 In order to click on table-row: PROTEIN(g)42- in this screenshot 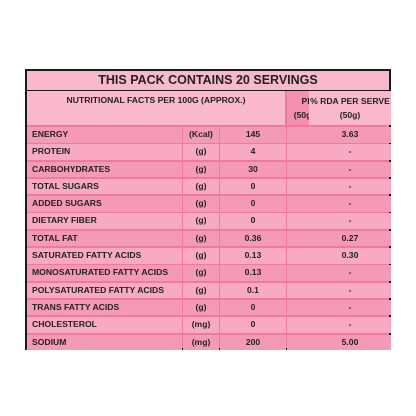, I will do `click(209, 152)`.